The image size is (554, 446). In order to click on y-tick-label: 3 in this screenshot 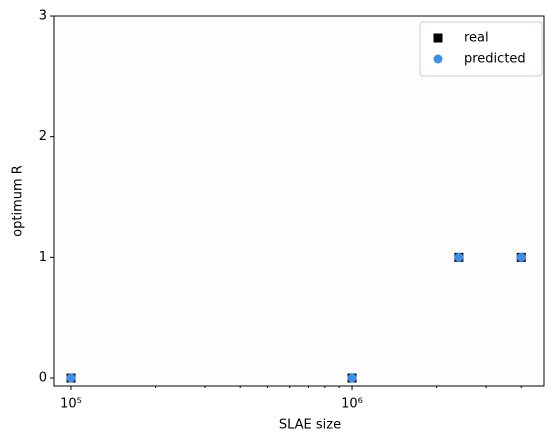, I will do `click(43, 16)`.